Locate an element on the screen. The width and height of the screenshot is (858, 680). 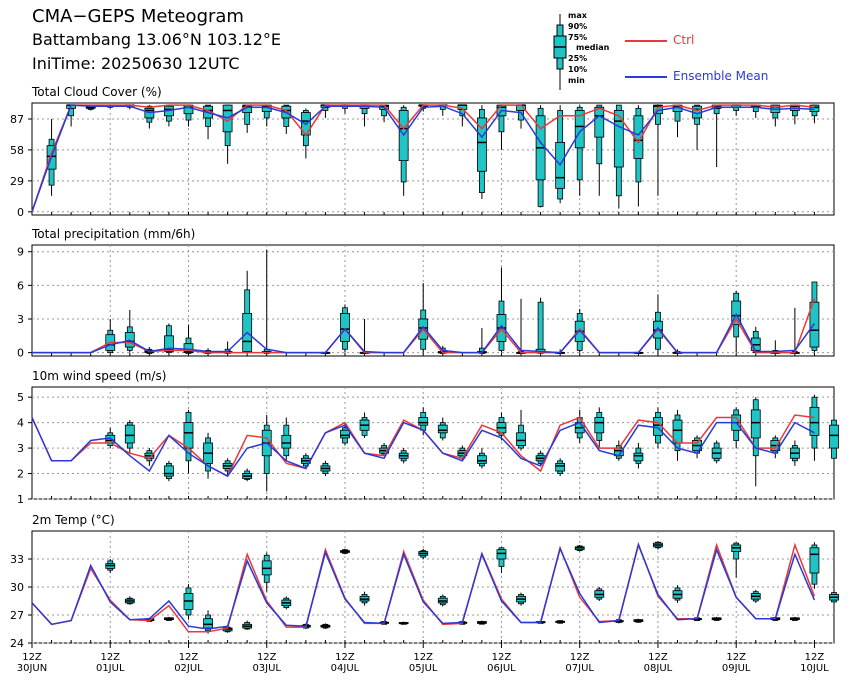
panel-title: Total Cloud Cover (%) is located at coordinates (96, 92).